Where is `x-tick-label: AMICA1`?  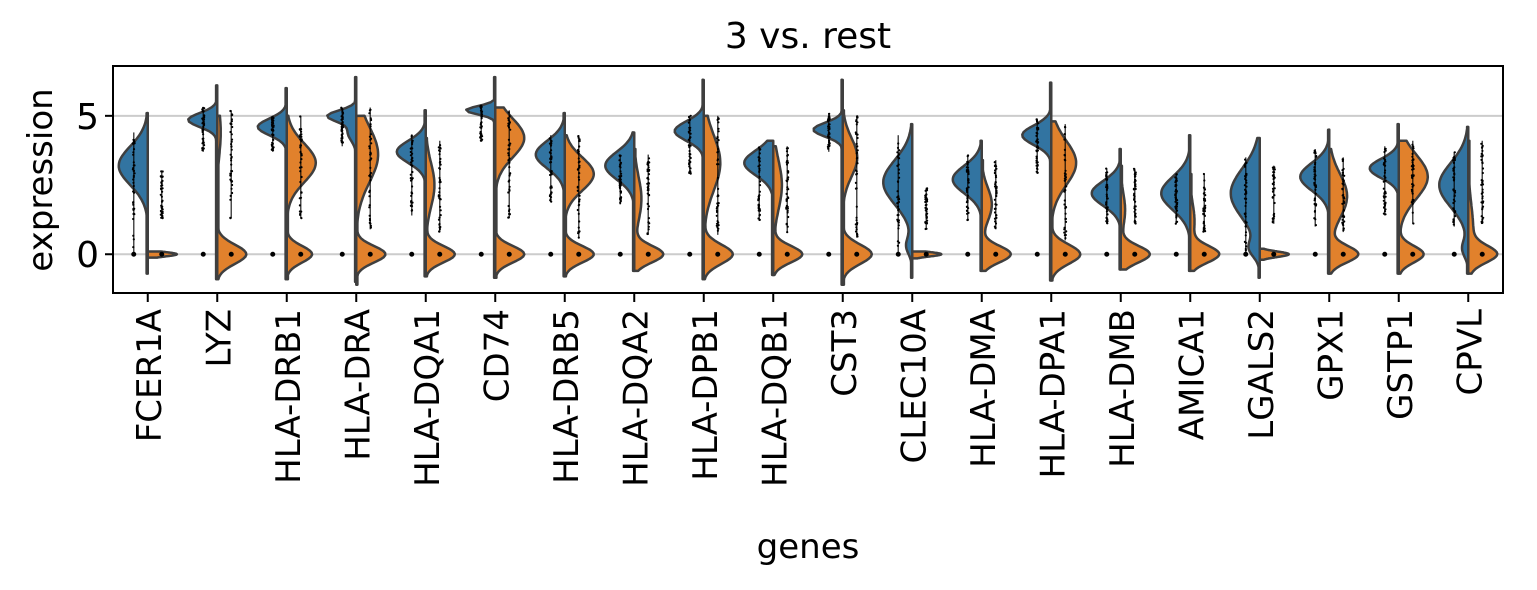
x-tick-label: AMICA1 is located at coordinates (1192, 374).